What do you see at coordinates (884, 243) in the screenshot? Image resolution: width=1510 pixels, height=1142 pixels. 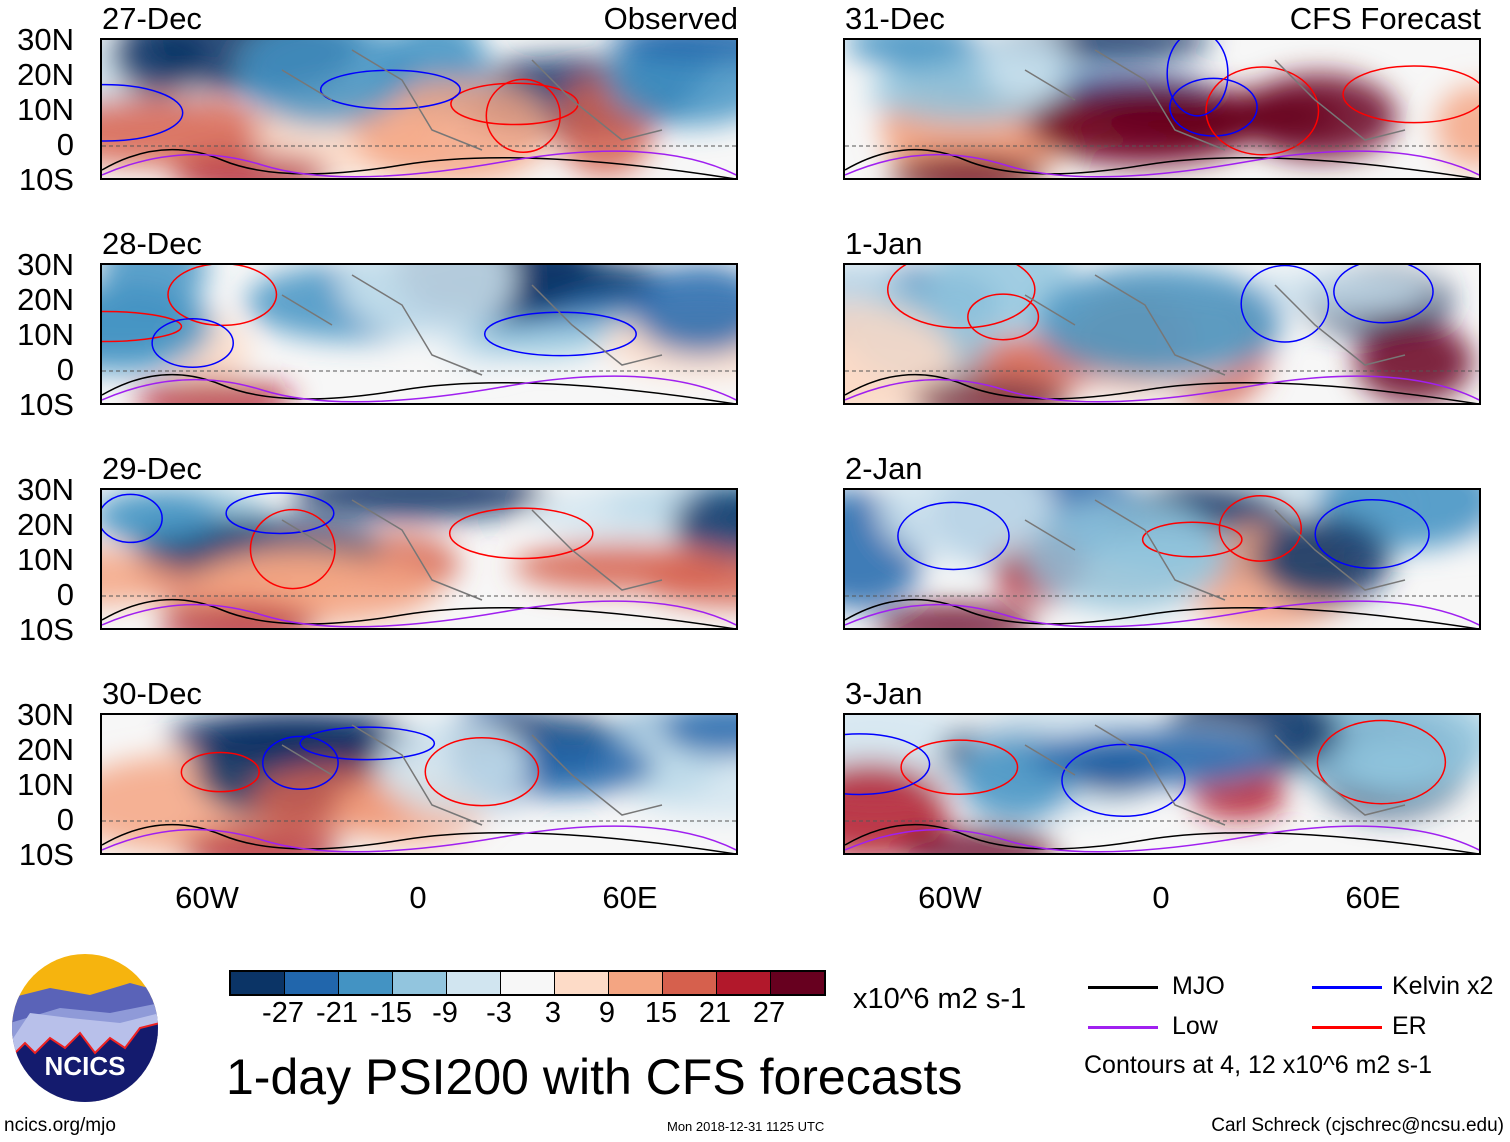 I see `panel-date: 1-Jan` at bounding box center [884, 243].